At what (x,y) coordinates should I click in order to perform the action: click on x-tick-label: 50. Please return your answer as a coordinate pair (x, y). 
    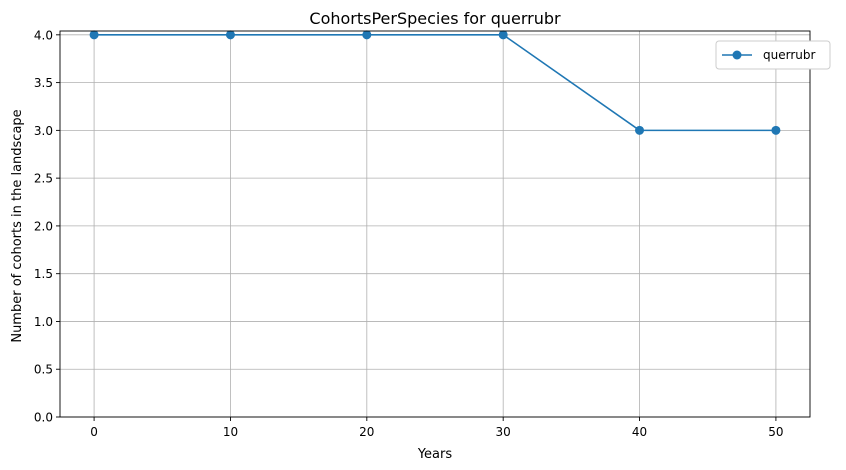
    Looking at the image, I should click on (775, 432).